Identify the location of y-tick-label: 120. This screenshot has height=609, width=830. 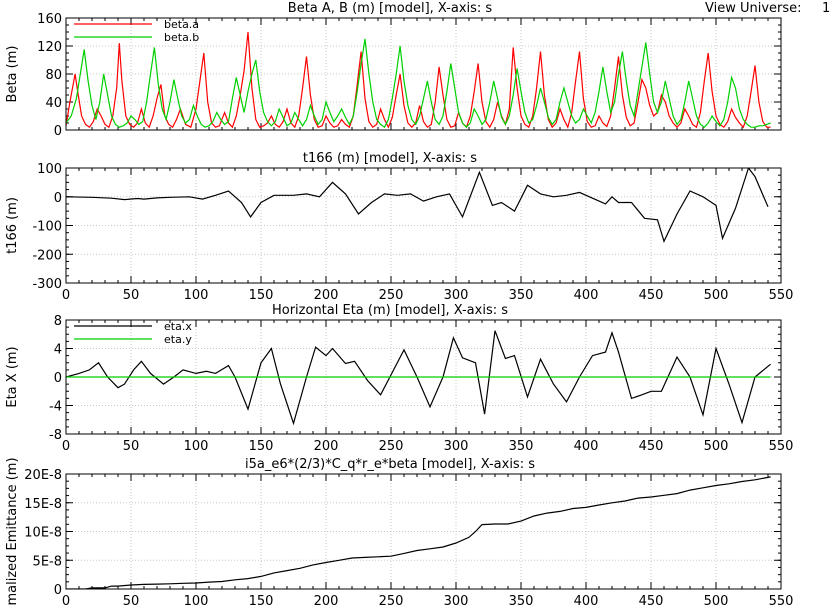
(49, 47).